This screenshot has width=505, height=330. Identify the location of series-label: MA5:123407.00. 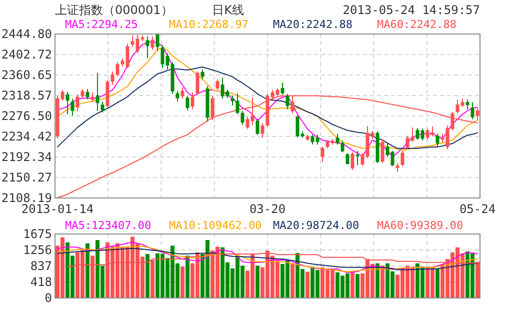
(108, 225).